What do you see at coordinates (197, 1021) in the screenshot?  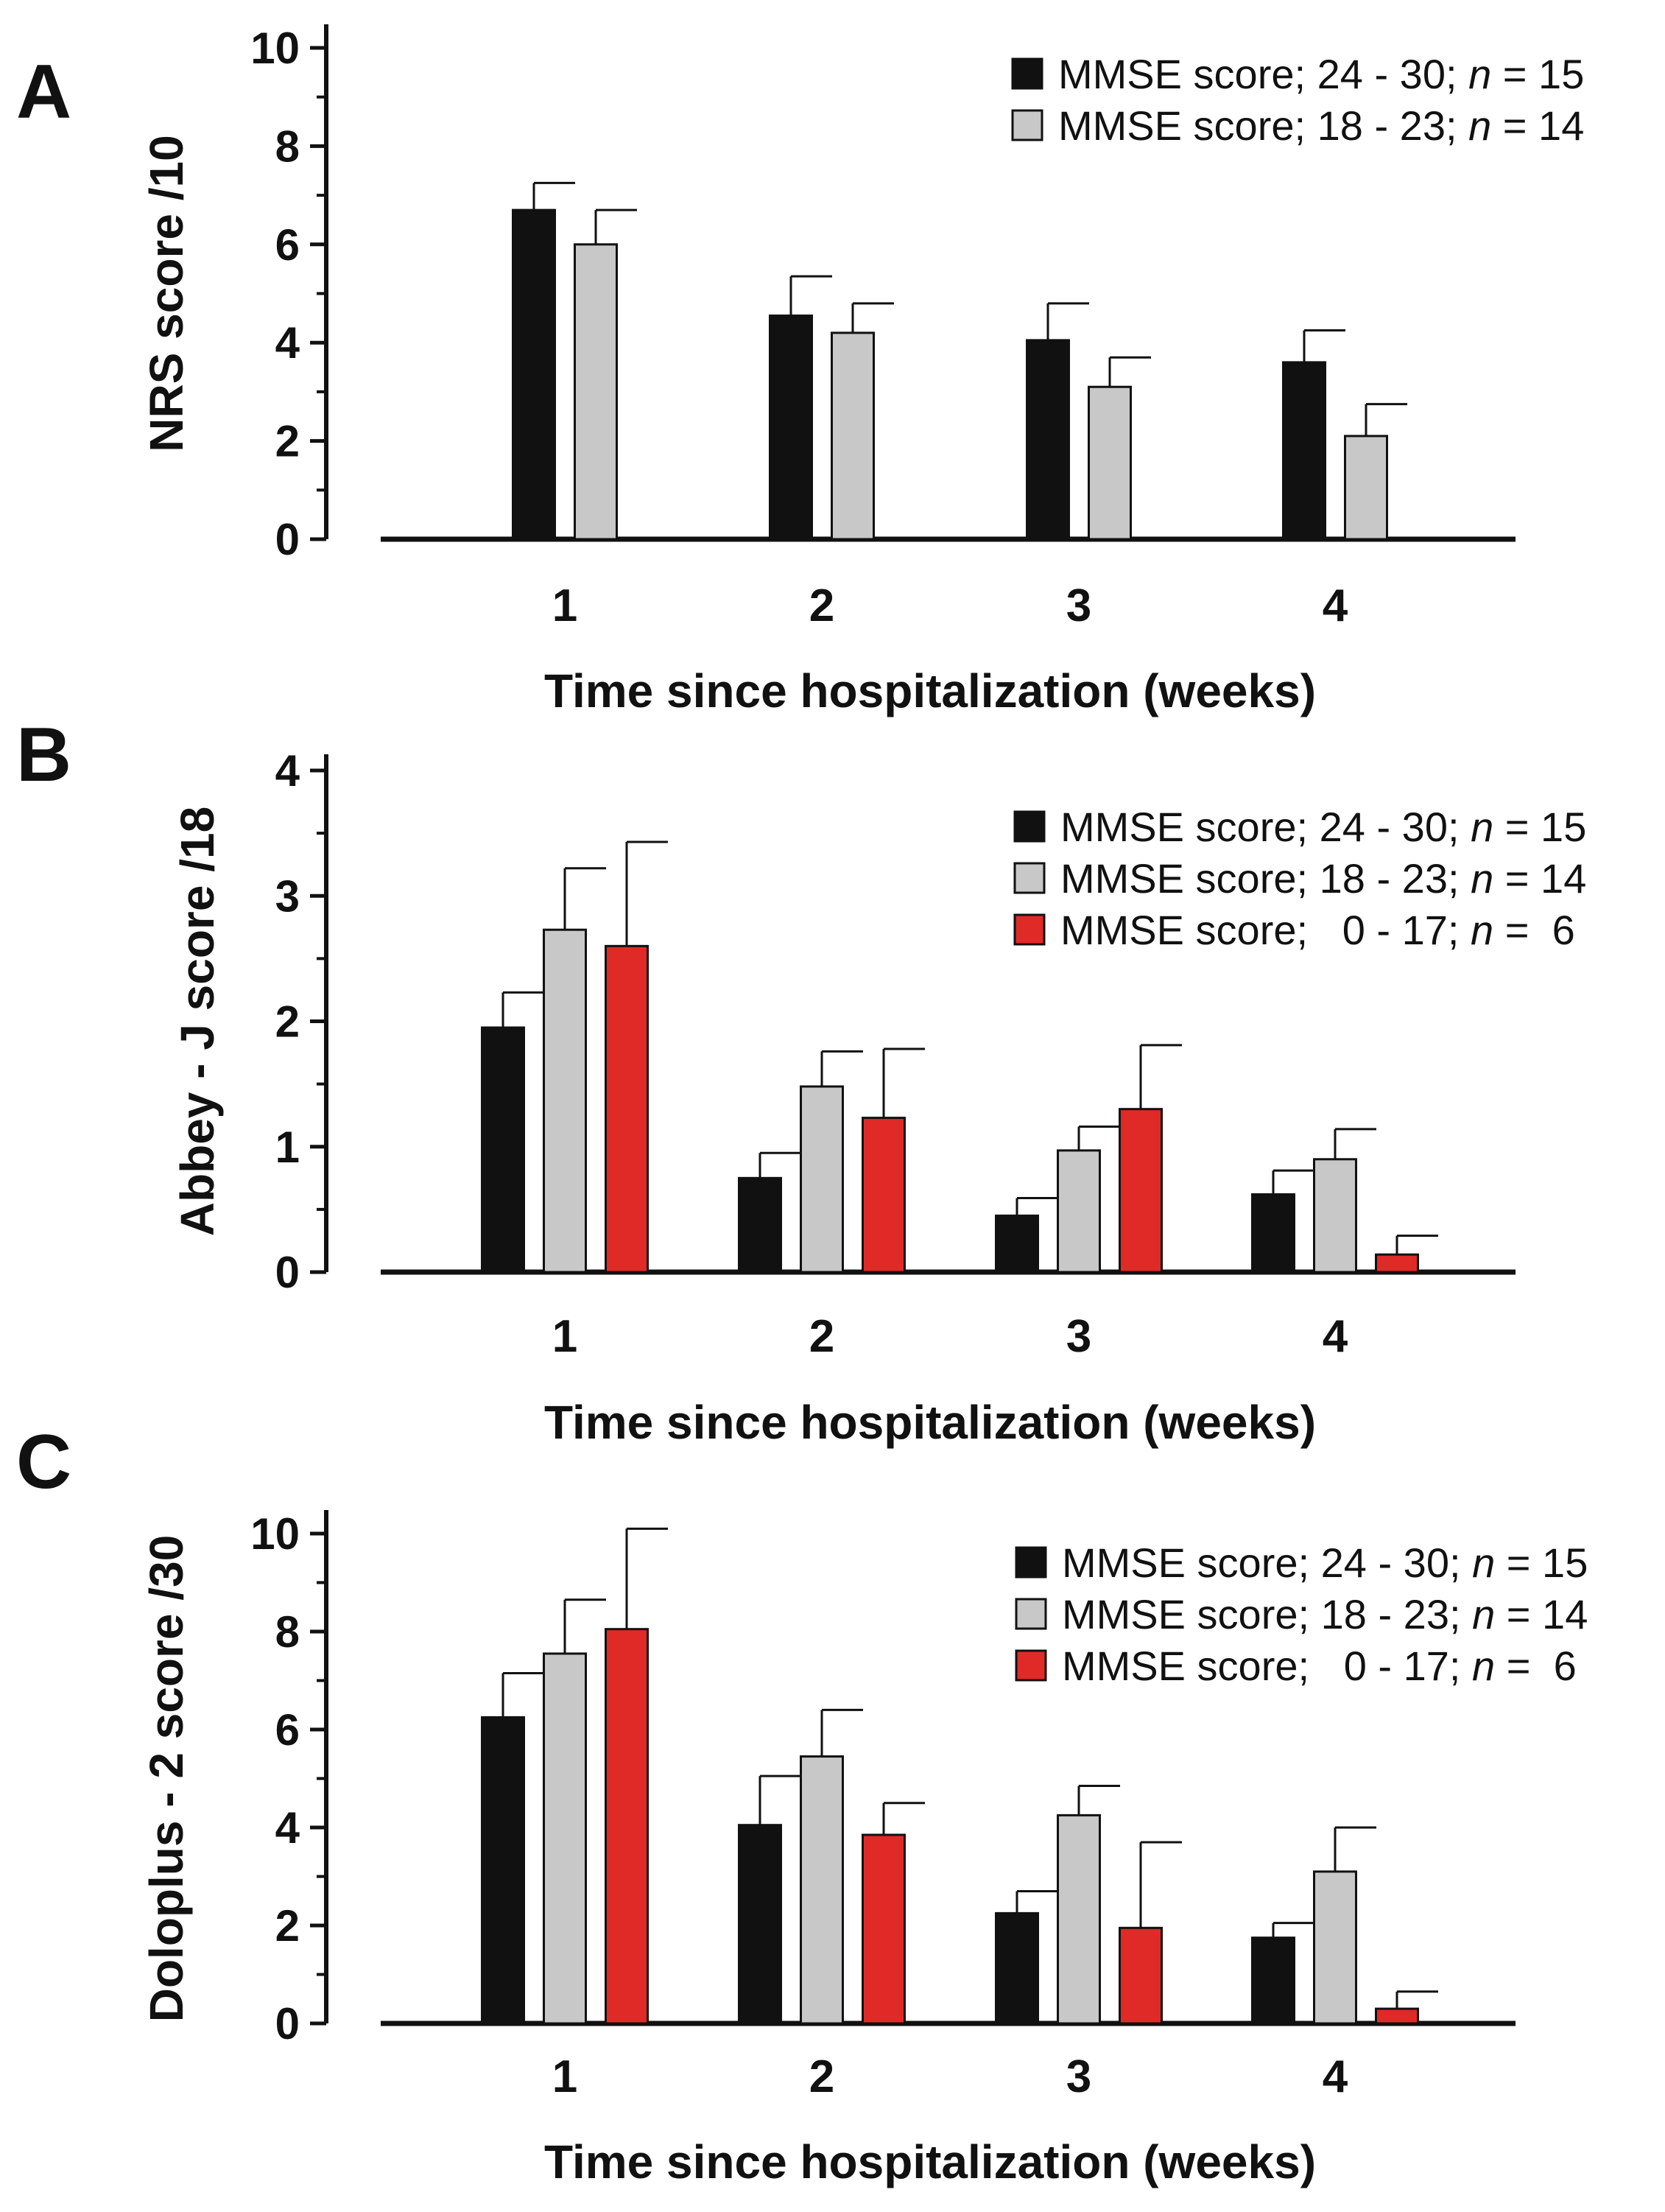 I see `y-axis-title: Abbey - J score /18` at bounding box center [197, 1021].